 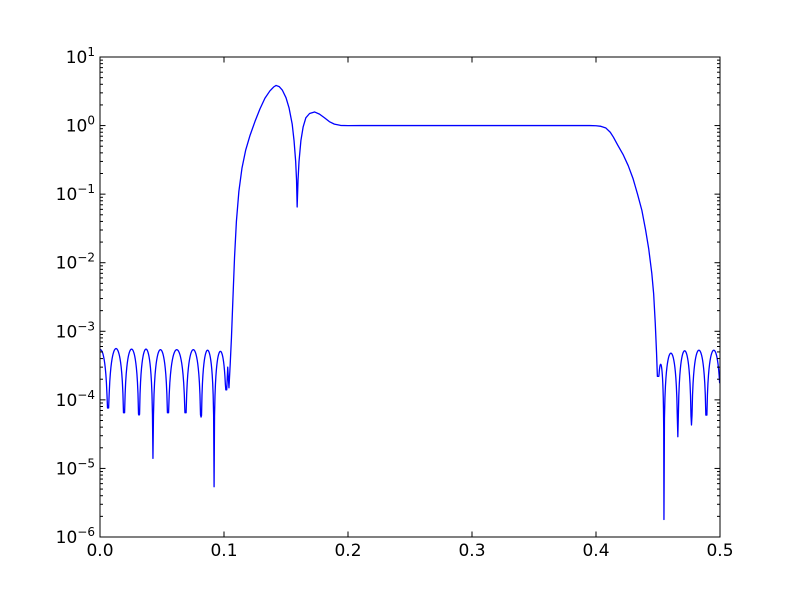 I want to click on y-tick-label: 10⁰, so click(x=80, y=125).